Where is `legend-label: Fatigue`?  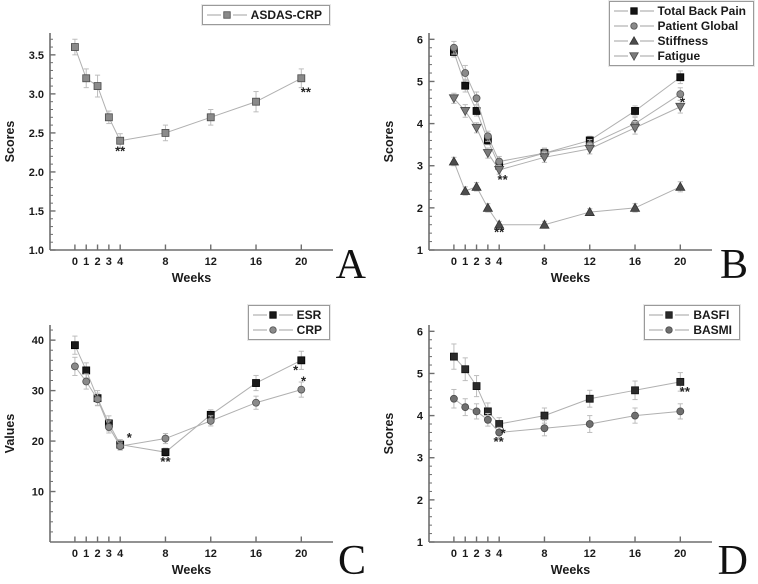
legend-label: Fatigue is located at coordinates (679, 55).